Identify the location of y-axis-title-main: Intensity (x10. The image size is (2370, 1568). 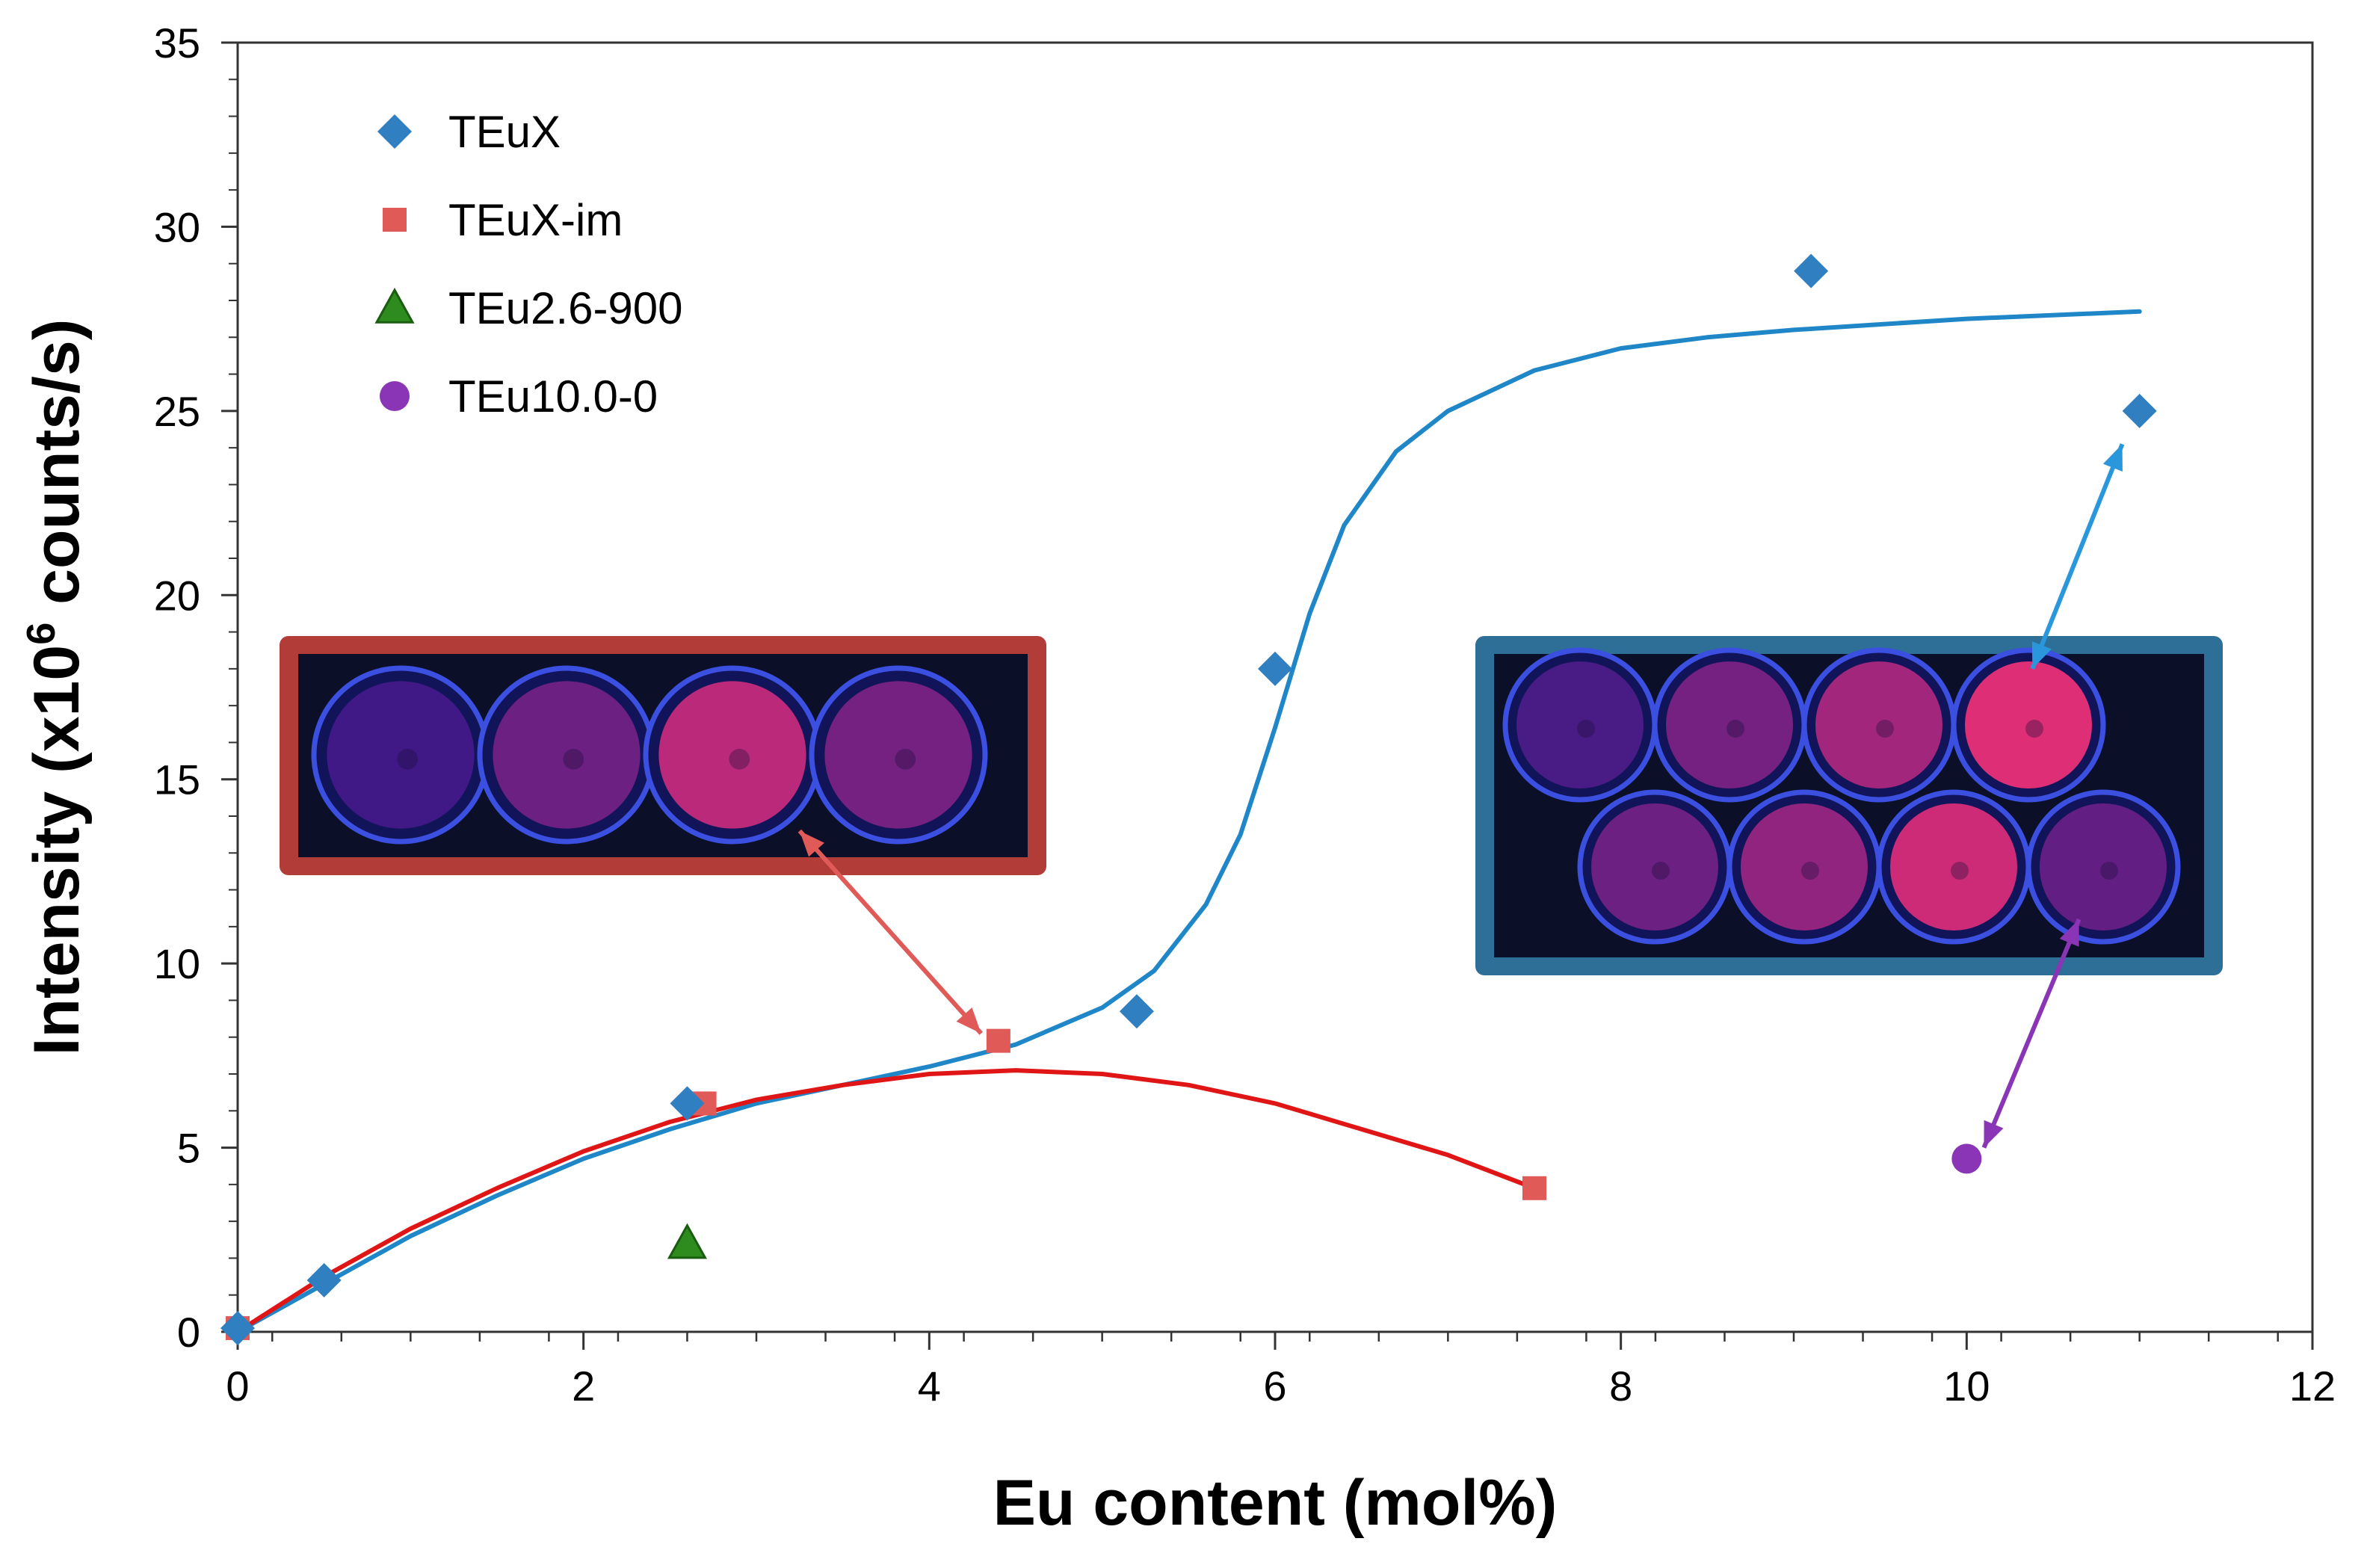
(57, 850).